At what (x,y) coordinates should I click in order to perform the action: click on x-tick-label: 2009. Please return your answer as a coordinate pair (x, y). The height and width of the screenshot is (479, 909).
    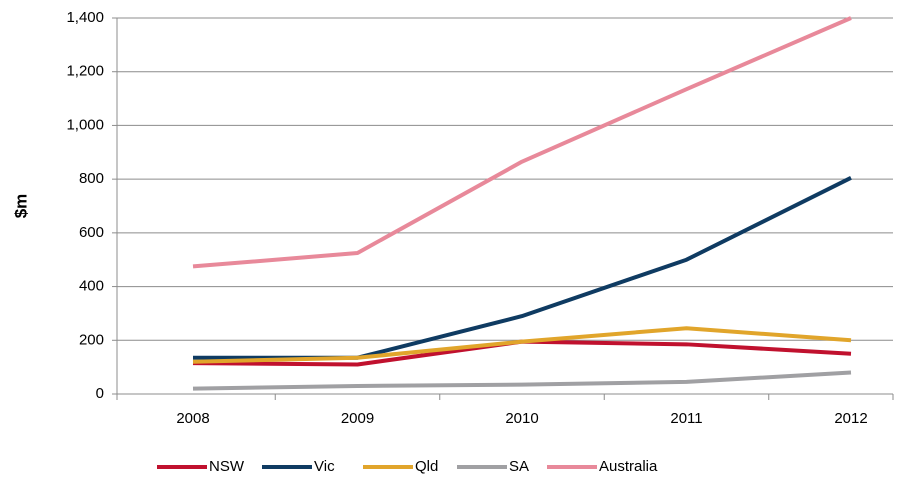
    Looking at the image, I should click on (357, 418).